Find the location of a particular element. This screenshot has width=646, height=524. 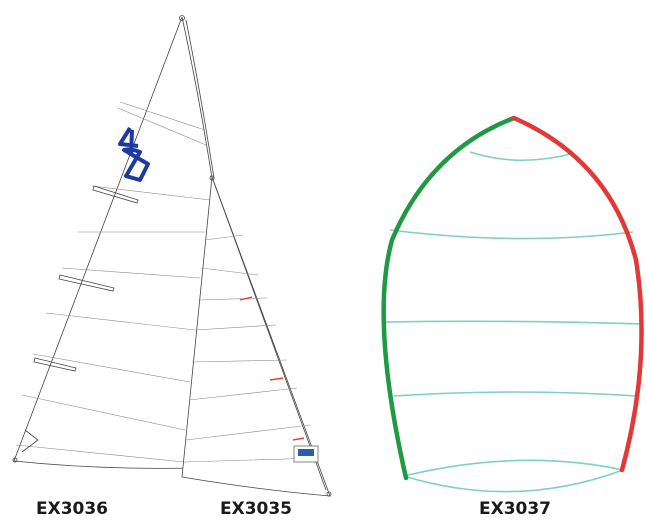

jib-outline is located at coordinates (256, 336).